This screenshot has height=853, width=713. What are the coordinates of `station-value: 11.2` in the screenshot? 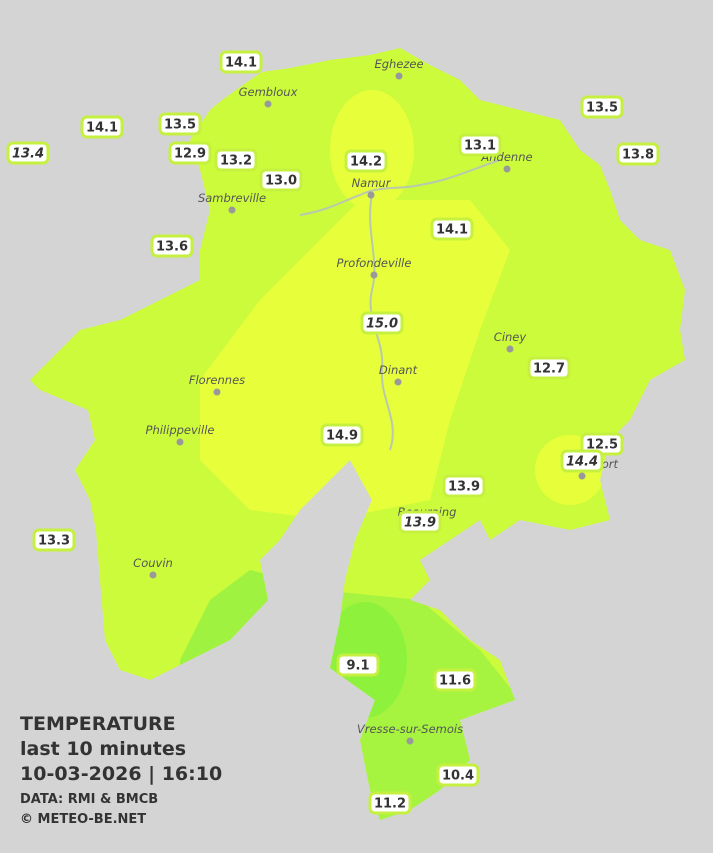 It's located at (390, 804).